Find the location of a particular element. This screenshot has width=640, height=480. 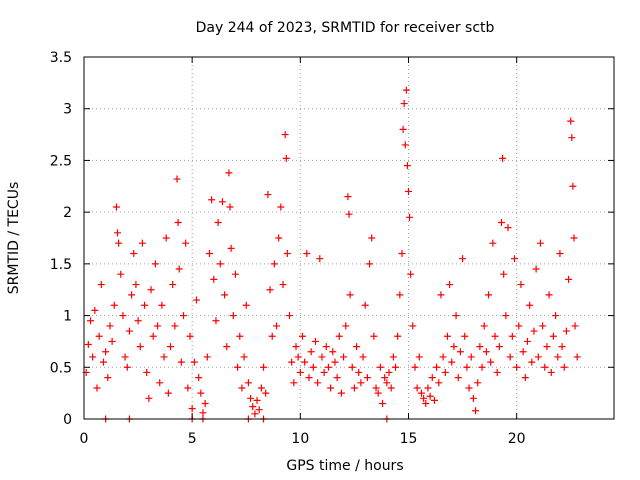

y-tick-label: 3 is located at coordinates (67, 110).